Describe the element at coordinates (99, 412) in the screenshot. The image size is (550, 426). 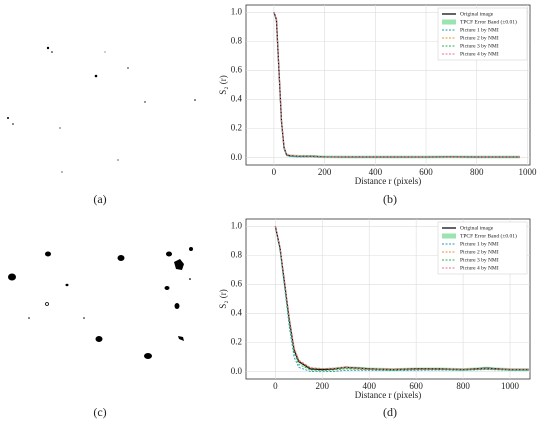
I see `caption: (c)` at that location.